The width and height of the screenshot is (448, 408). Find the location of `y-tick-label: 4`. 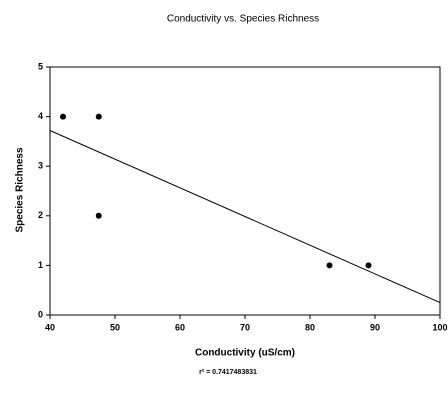

y-tick-label: 4 is located at coordinates (40, 116).